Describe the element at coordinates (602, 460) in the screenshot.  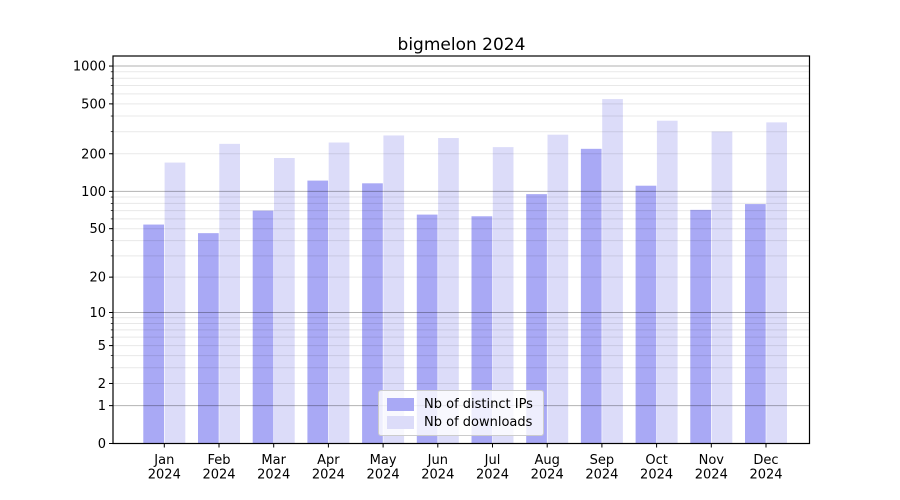
I see `x-tick-label-month: Sep` at that location.